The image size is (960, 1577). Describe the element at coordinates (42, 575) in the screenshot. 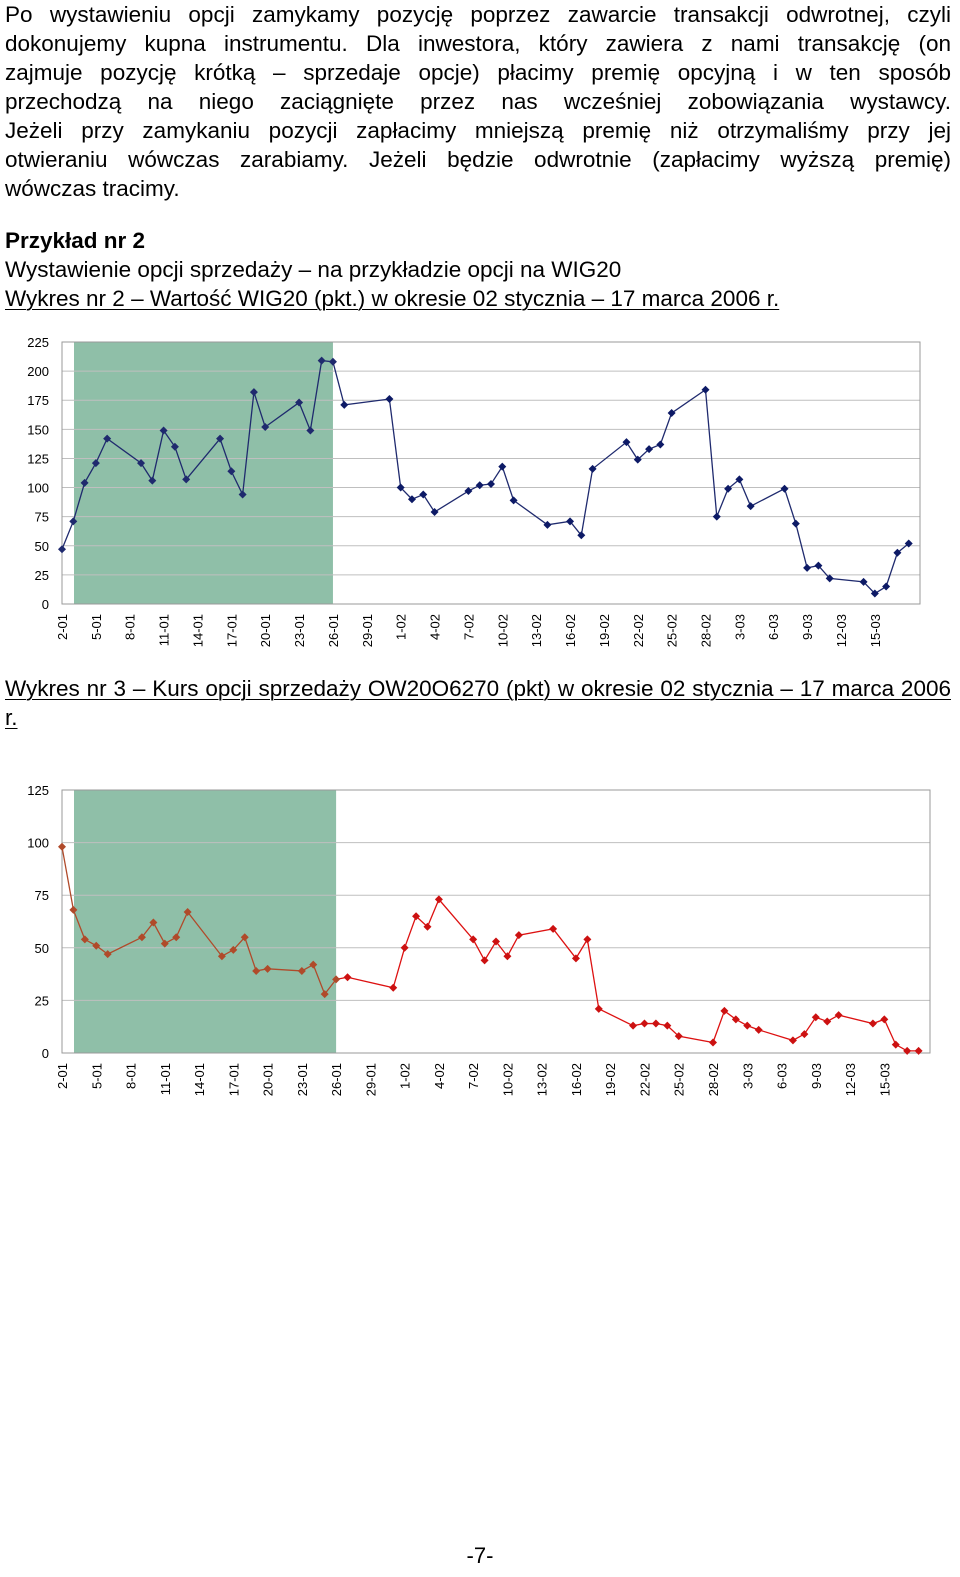

I see `y-tick-label: 25` at that location.